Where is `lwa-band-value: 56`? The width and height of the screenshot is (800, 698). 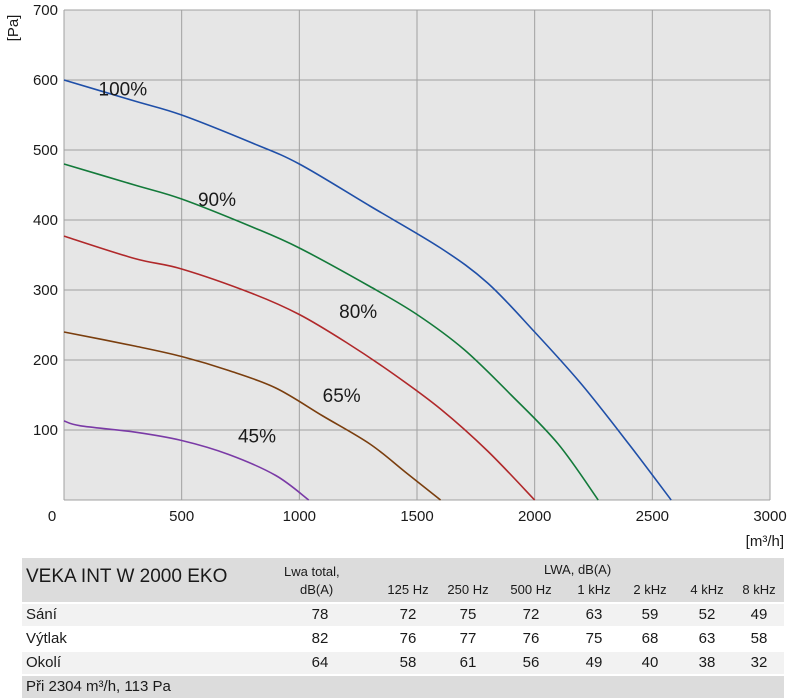 lwa-band-value: 56 is located at coordinates (531, 662).